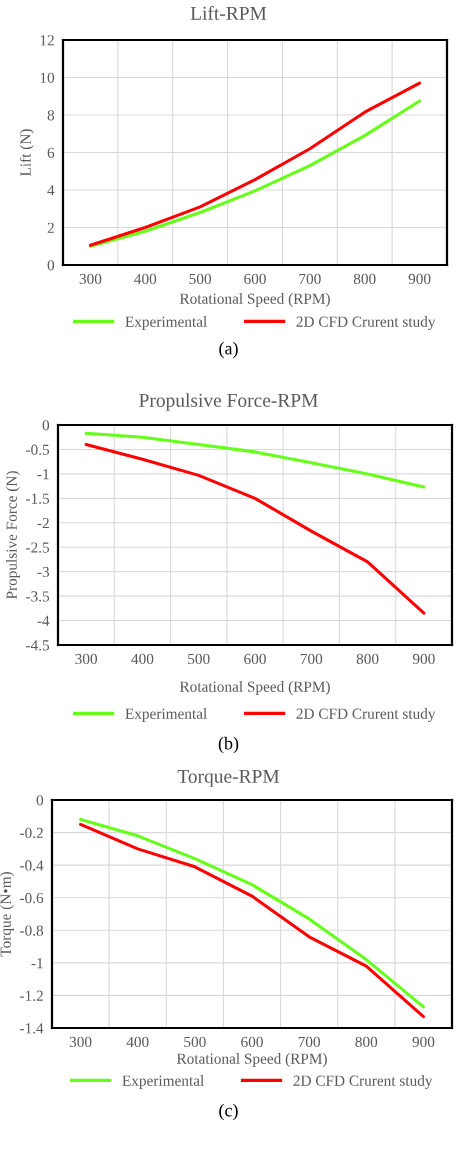 The width and height of the screenshot is (457, 1155). Describe the element at coordinates (13, 535) in the screenshot. I see `y-axis-title: Propulsive Force (N)` at that location.